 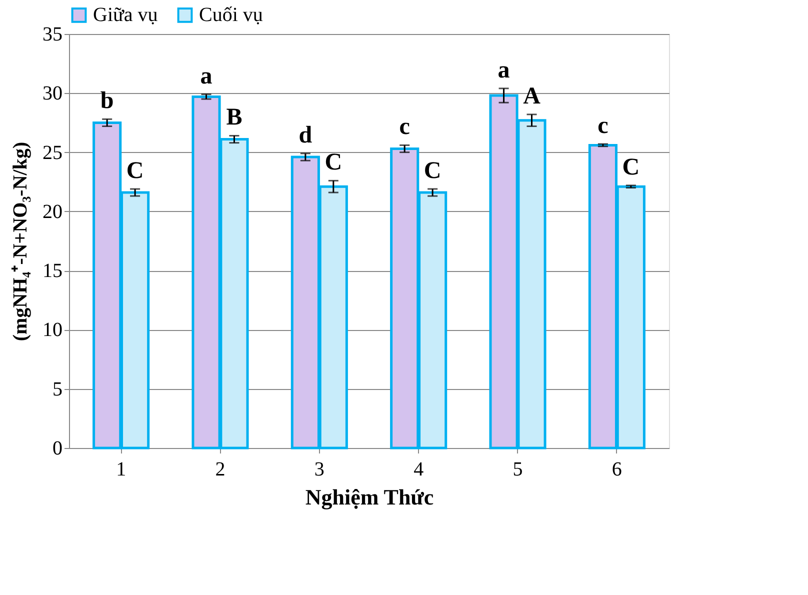 I want to click on annotation: B, so click(x=234, y=117).